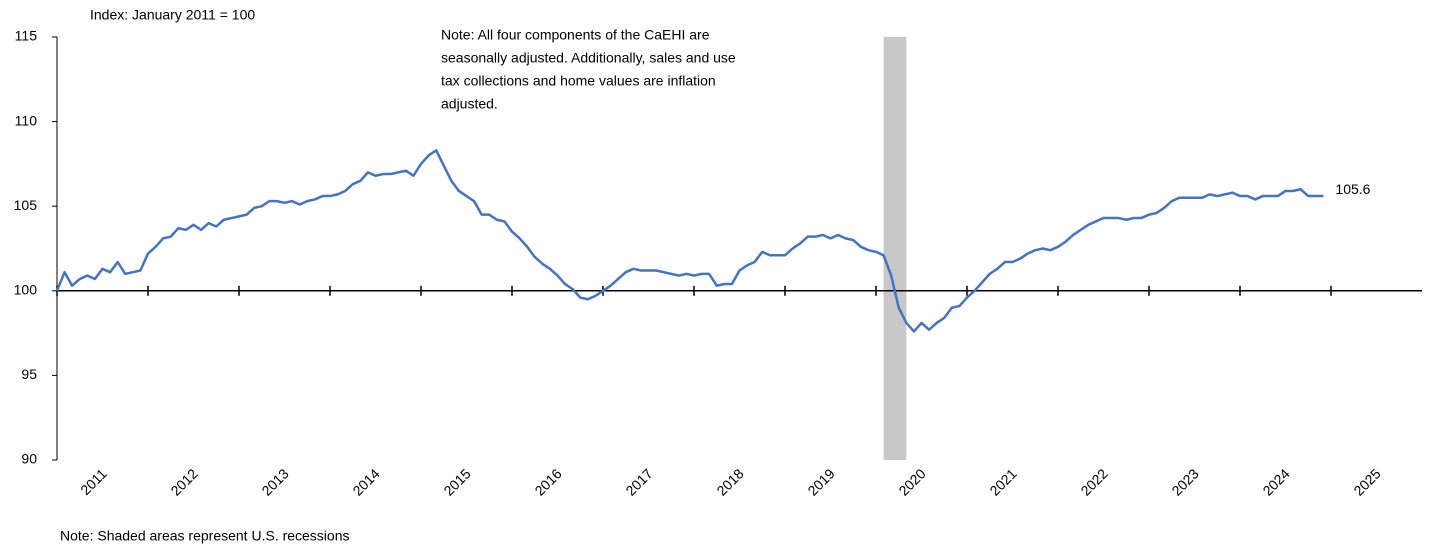 The width and height of the screenshot is (1443, 550). What do you see at coordinates (365, 481) in the screenshot?
I see `x-tick-label: 2014` at bounding box center [365, 481].